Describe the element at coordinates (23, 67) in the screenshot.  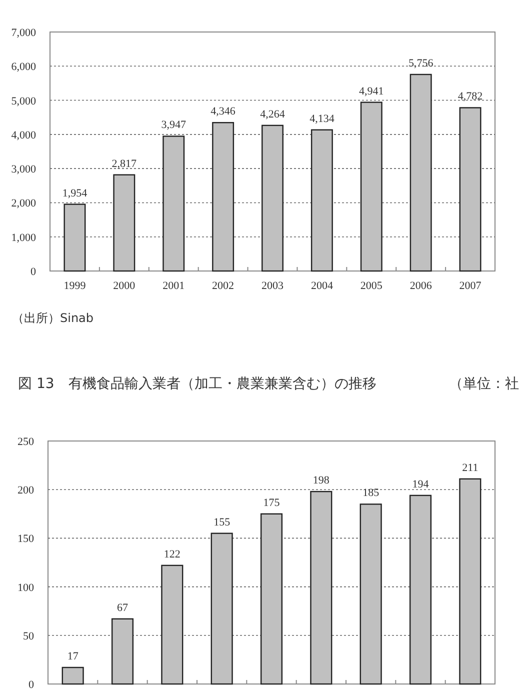
I see `y-tick-label: 6,000` at that location.